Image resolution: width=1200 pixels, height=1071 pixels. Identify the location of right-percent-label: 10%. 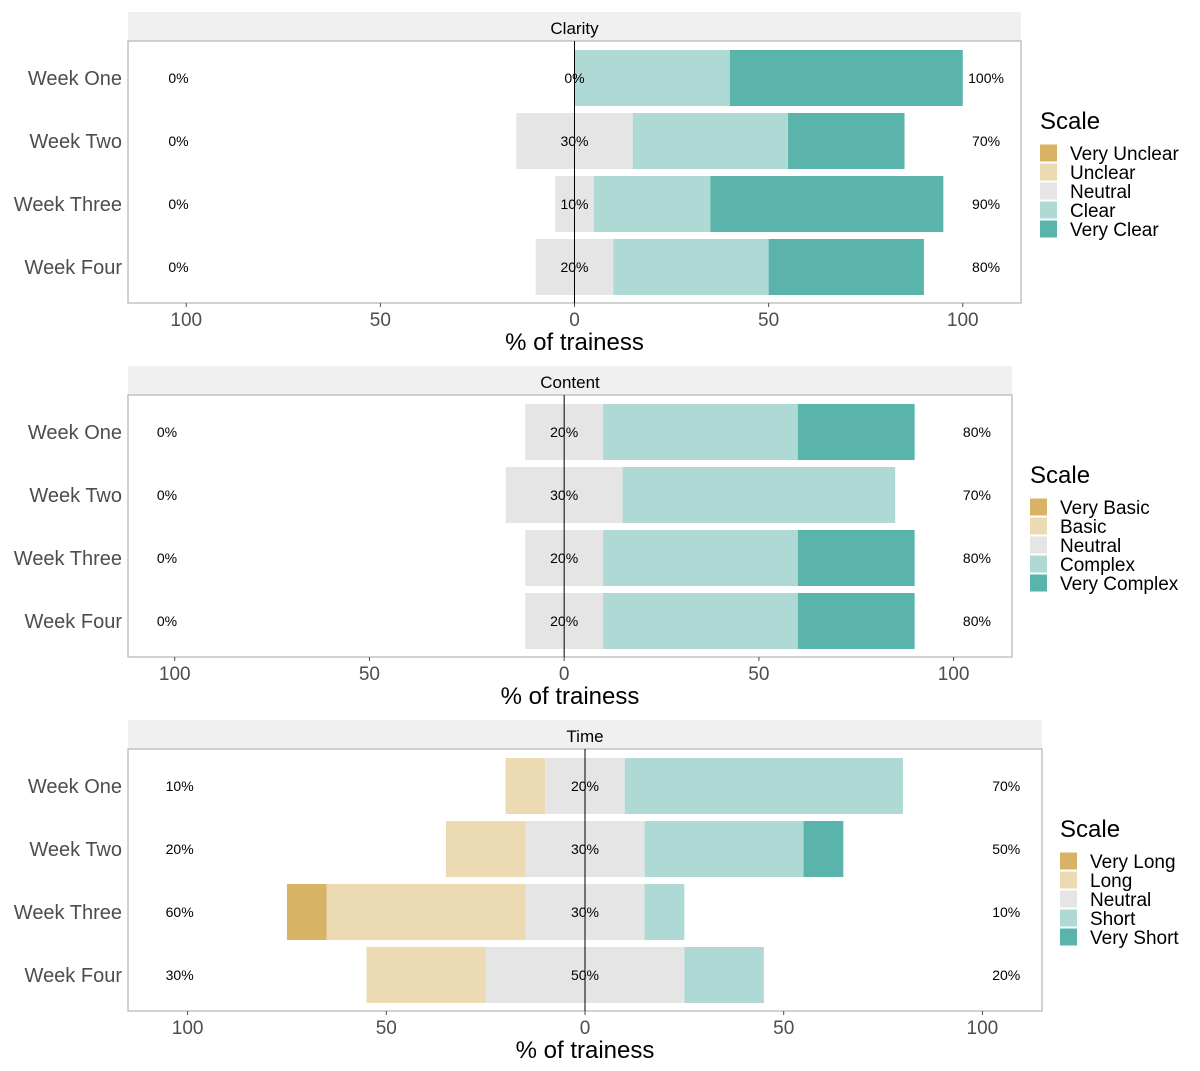
(1006, 912).